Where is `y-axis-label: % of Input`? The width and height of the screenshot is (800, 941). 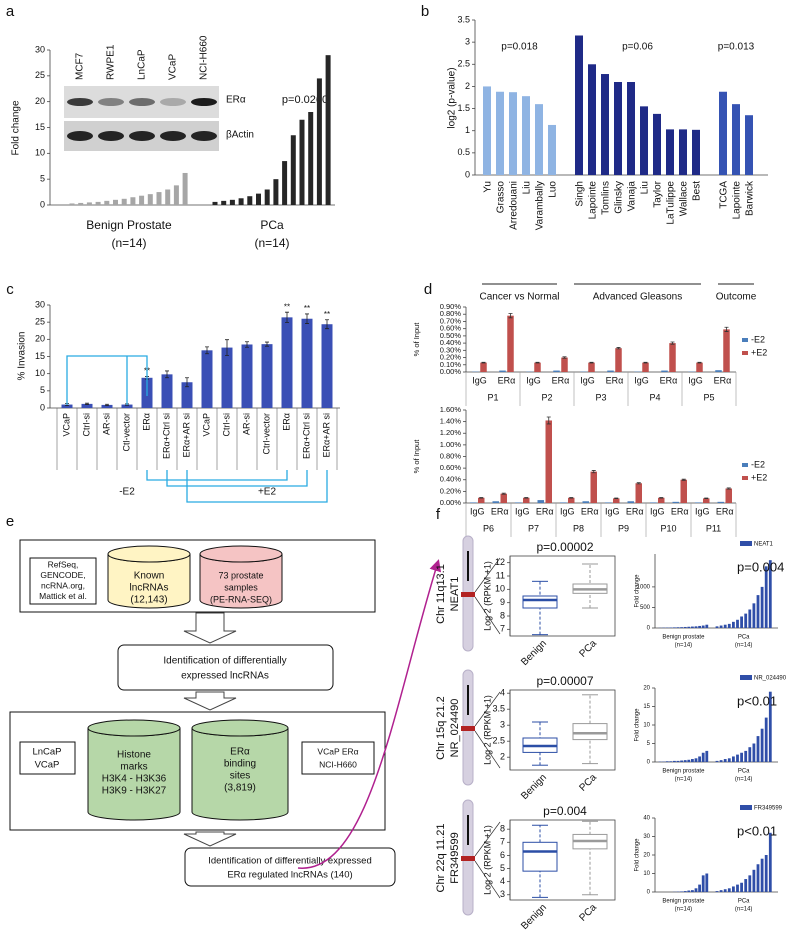
y-axis-label: % of Input is located at coordinates (416, 456).